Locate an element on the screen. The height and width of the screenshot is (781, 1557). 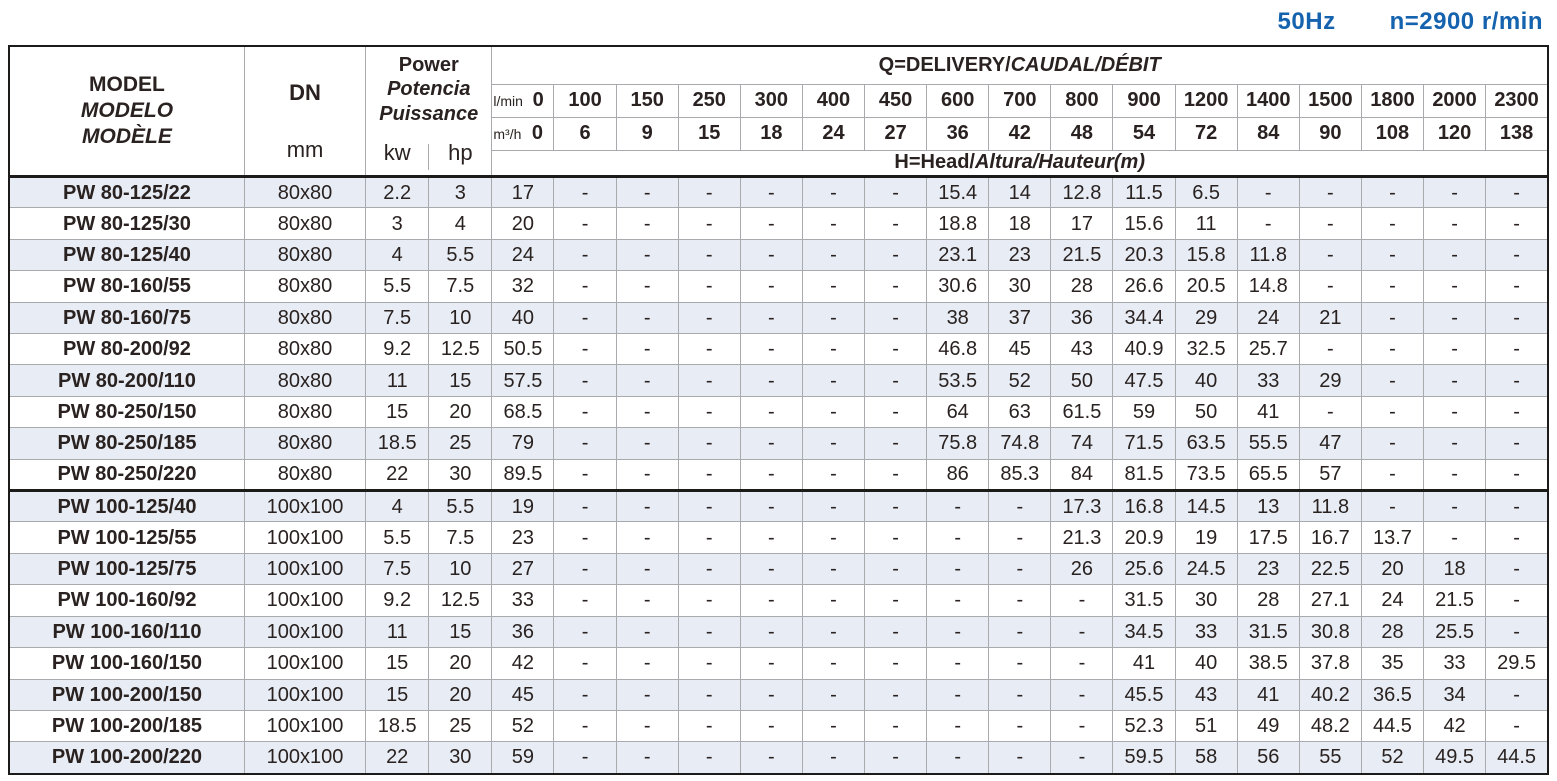
frequency-label: 50Hz is located at coordinates (1306, 21).